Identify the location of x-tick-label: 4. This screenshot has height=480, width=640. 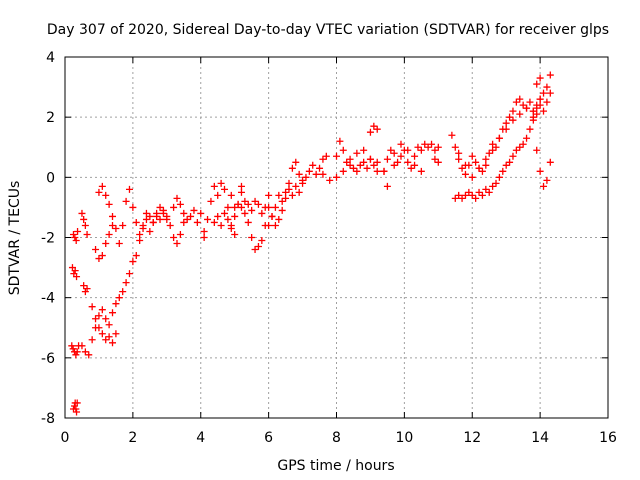
(200, 438).